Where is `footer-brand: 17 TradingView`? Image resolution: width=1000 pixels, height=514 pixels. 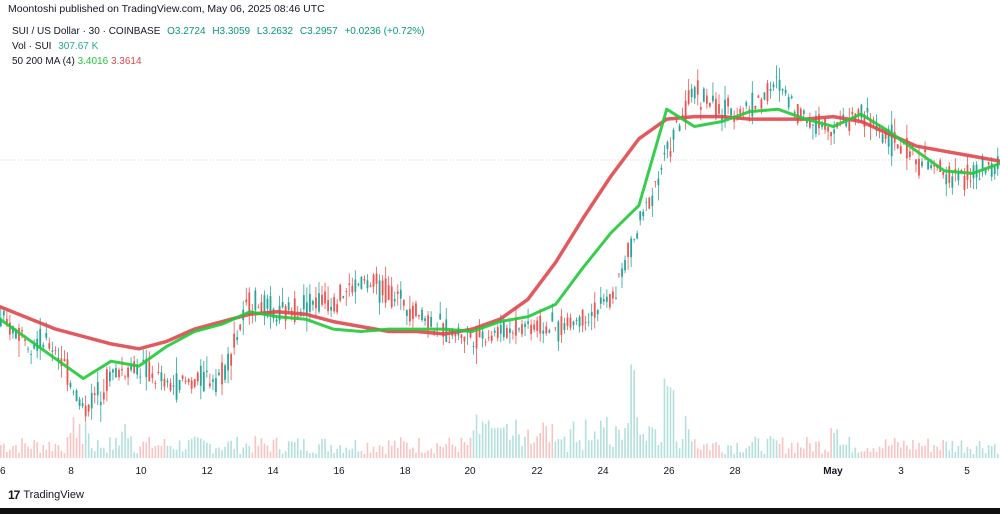
footer-brand: 17 TradingView is located at coordinates (46, 495).